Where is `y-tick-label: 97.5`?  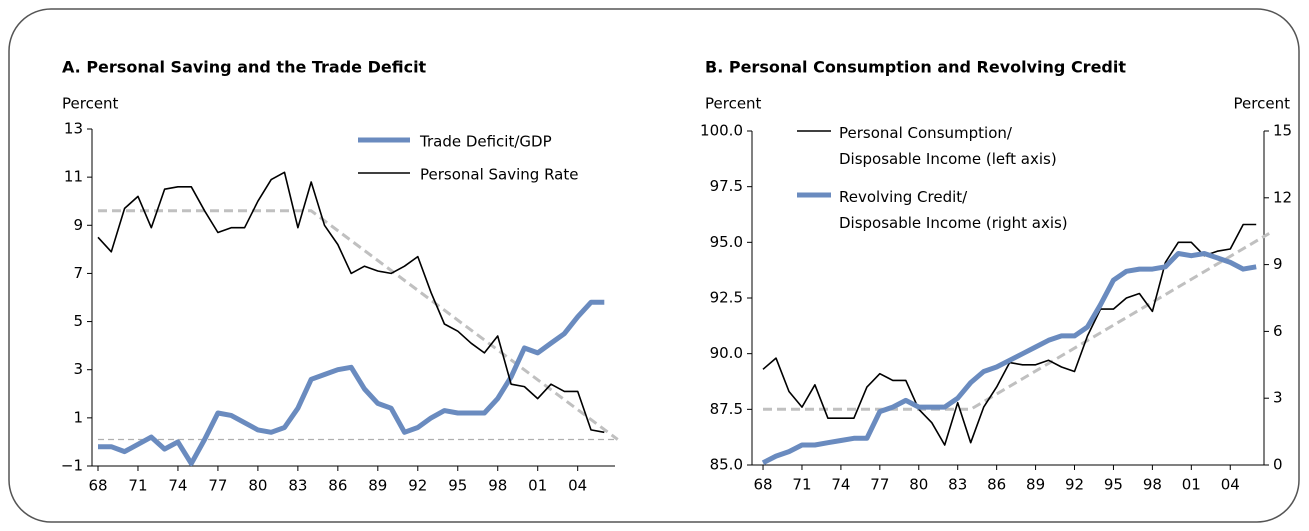
y-tick-label: 97.5 is located at coordinates (726, 186).